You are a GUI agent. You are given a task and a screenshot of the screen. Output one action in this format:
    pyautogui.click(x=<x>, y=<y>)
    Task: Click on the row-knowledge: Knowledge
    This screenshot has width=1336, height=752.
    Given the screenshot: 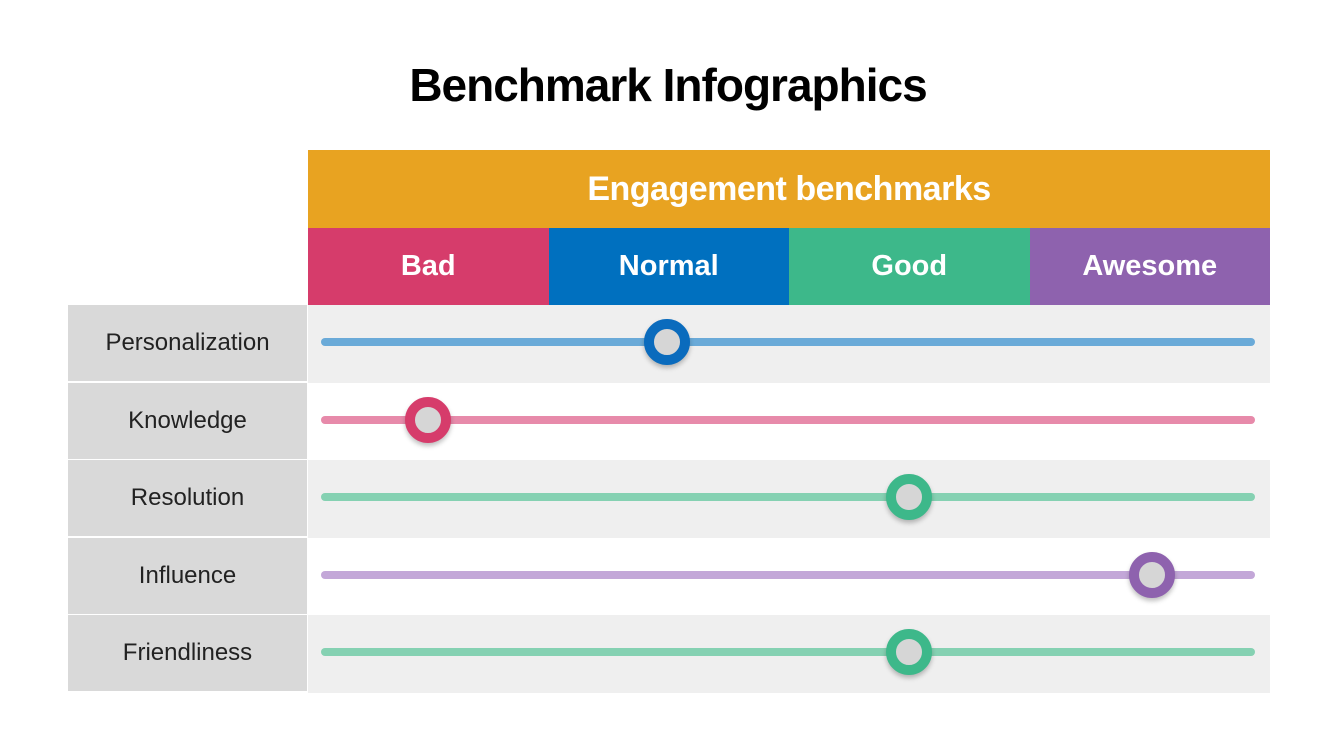 What is the action you would take?
    pyautogui.click(x=669, y=421)
    